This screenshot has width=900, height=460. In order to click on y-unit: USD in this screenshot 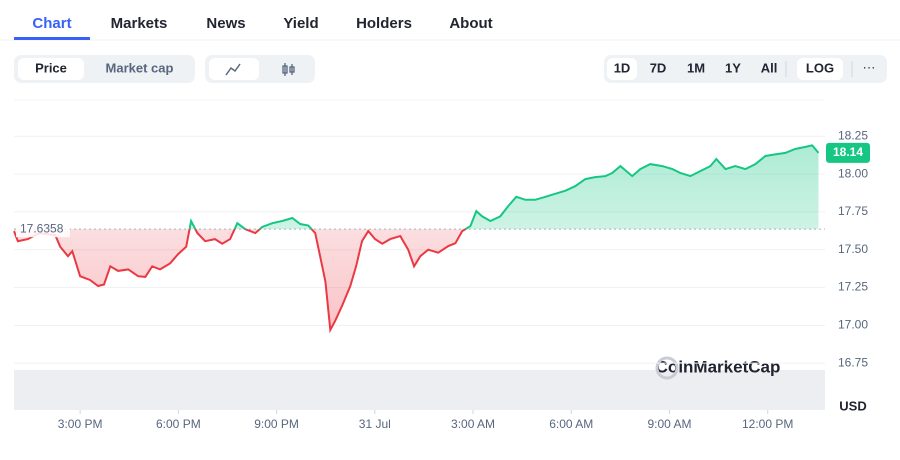, I will do `click(852, 405)`.